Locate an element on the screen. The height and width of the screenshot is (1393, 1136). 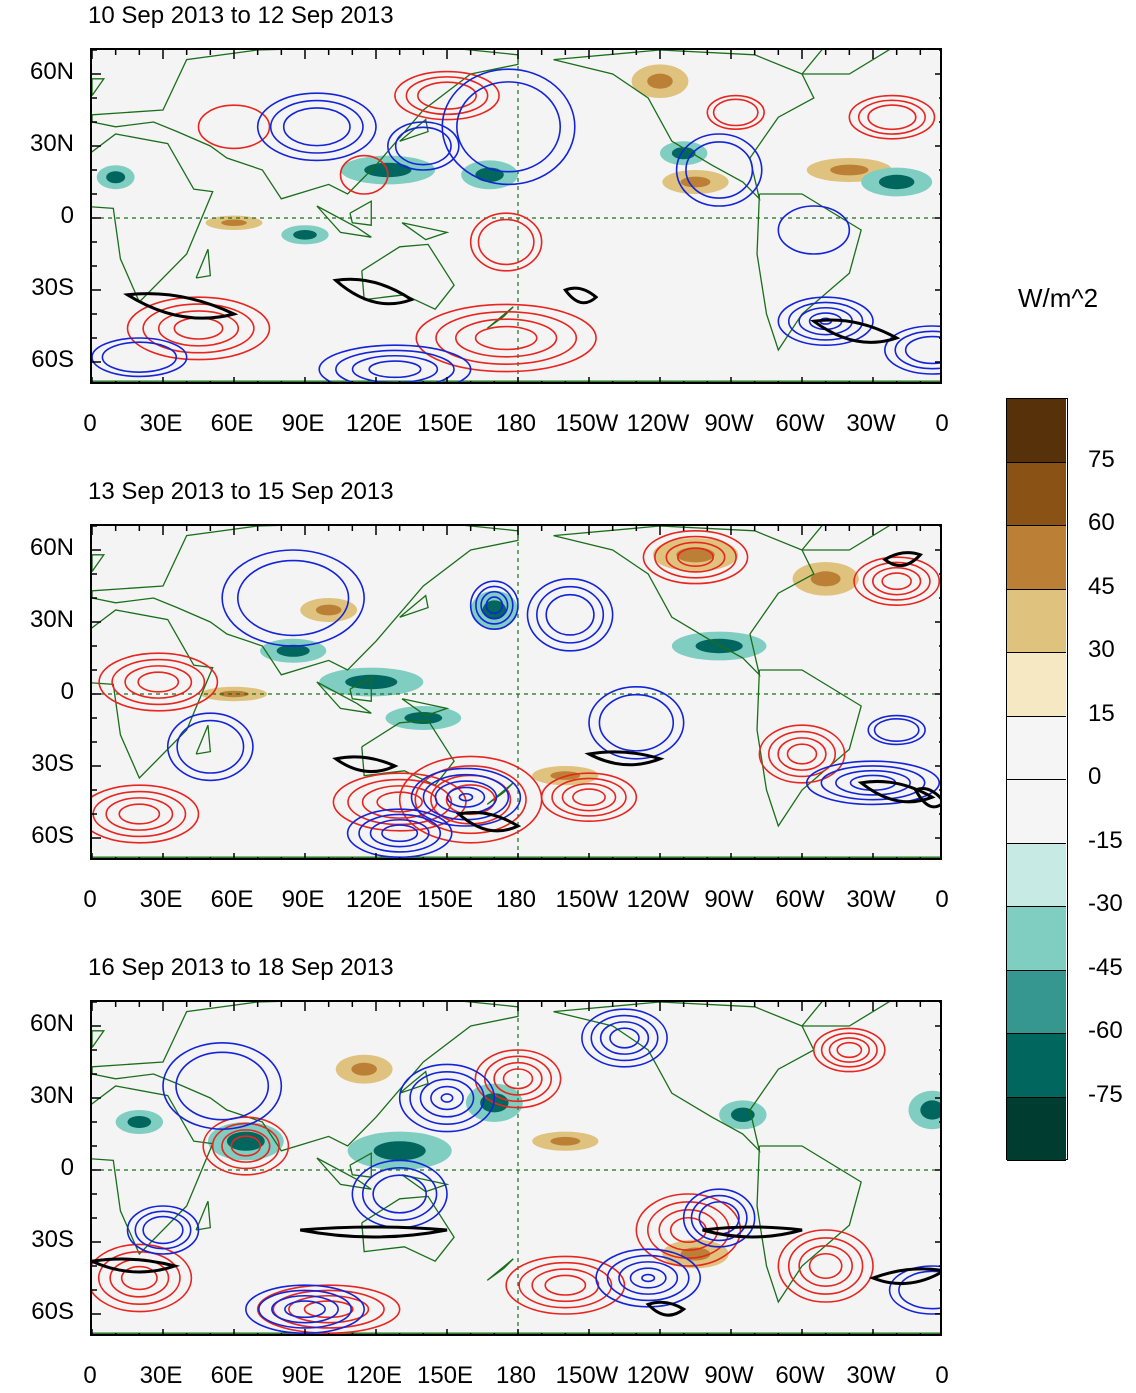
colorbar-label: 15 is located at coordinates (1101, 713).